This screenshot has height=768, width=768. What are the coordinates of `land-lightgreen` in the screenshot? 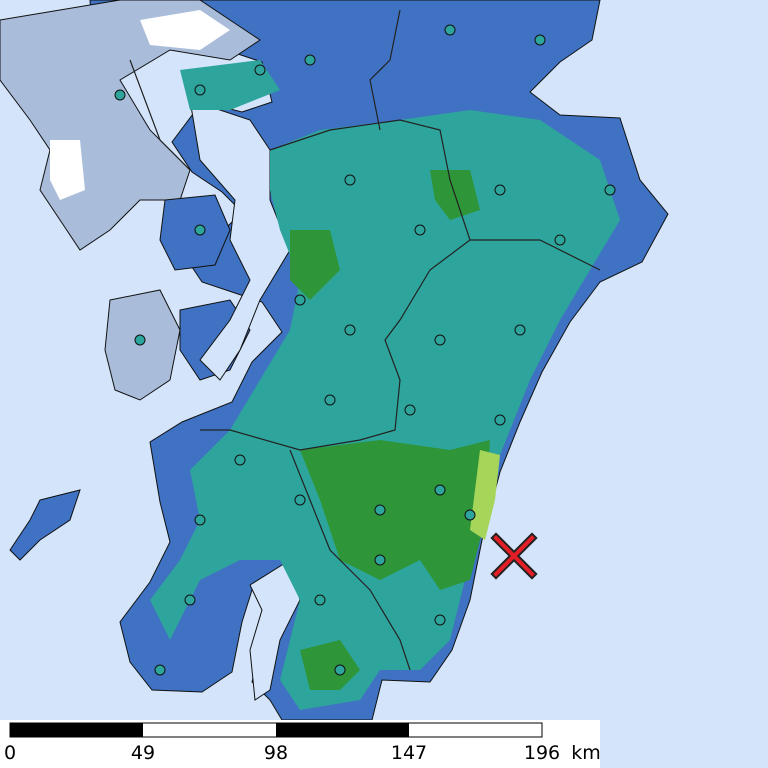 It's located at (485, 495).